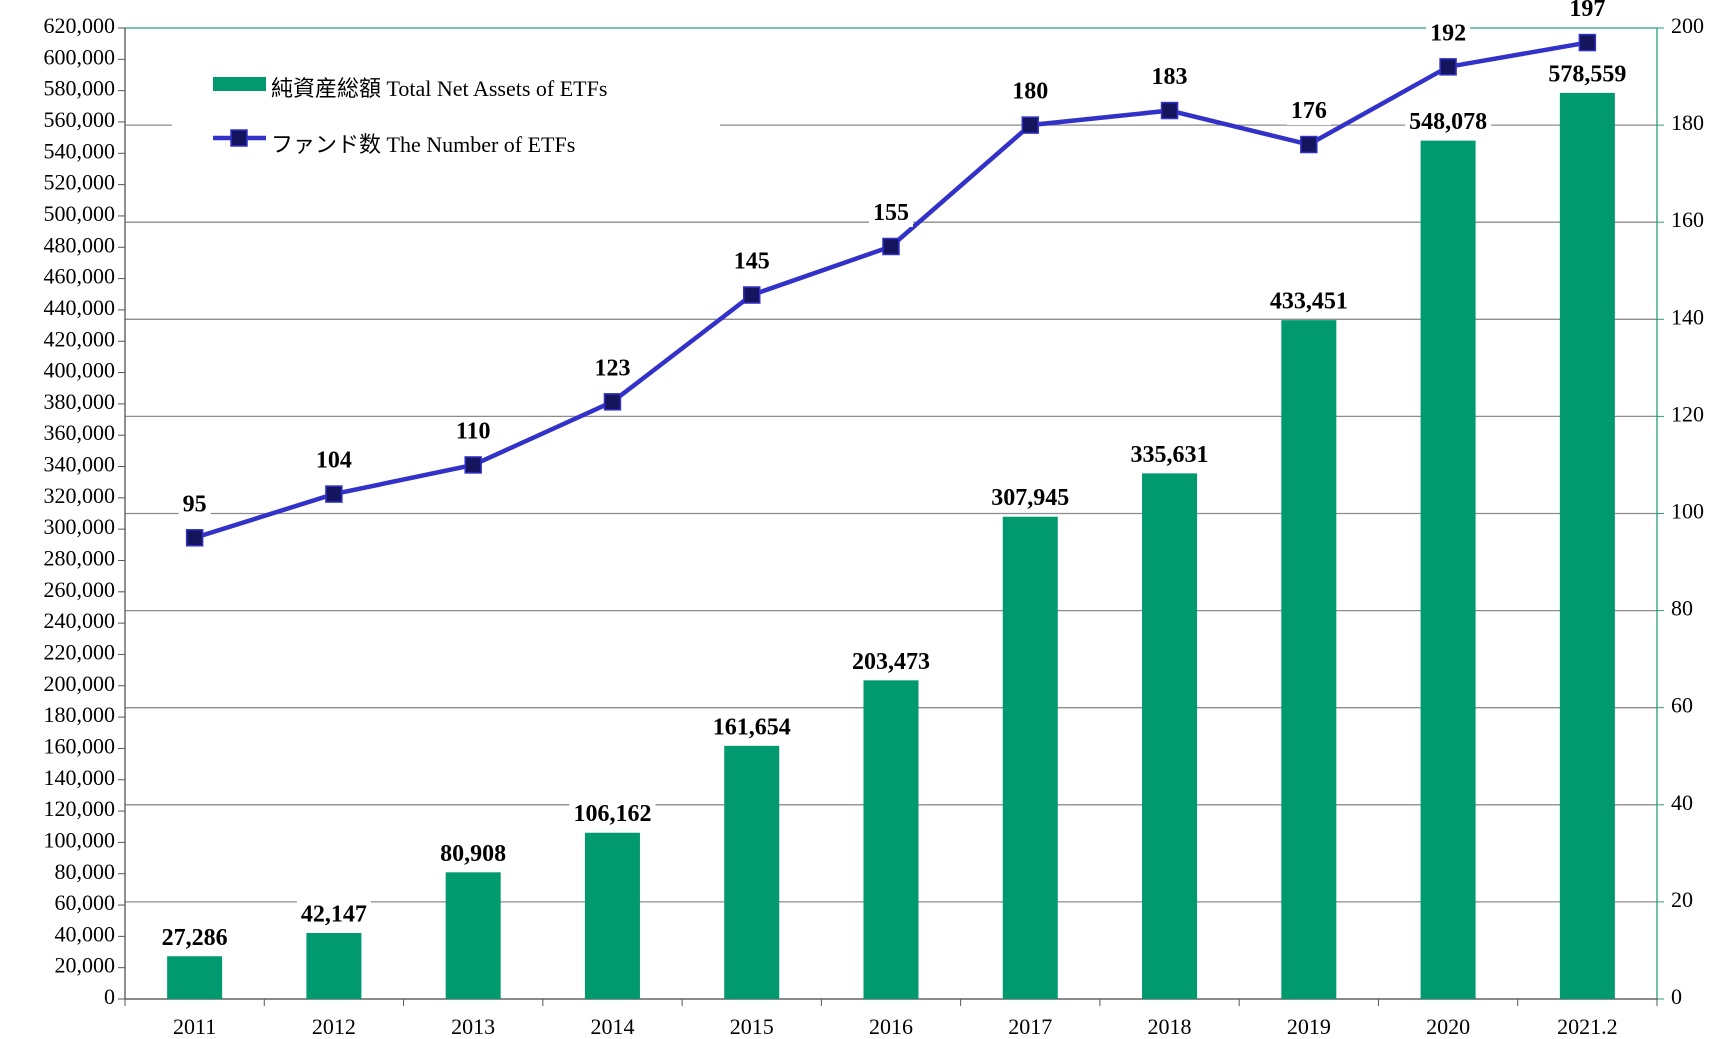 The image size is (1730, 1039). What do you see at coordinates (1682, 608) in the screenshot?
I see `y2-tick-label: 80` at bounding box center [1682, 608].